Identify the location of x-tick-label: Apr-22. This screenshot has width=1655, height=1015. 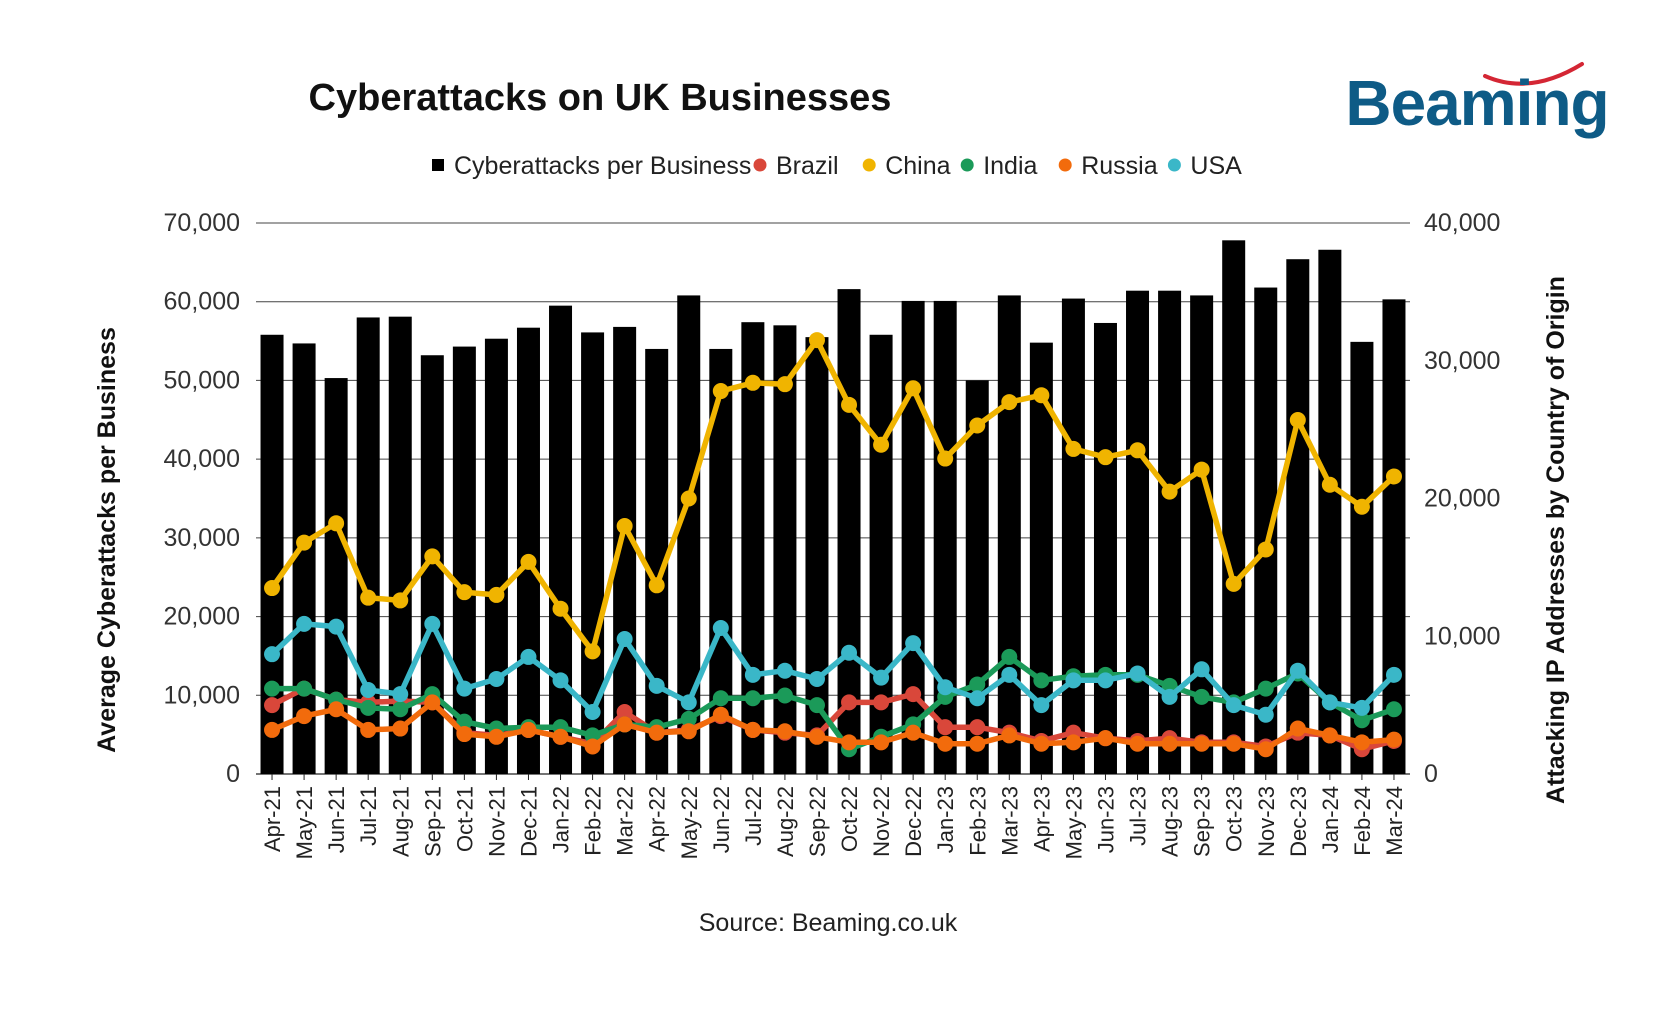
(657, 819).